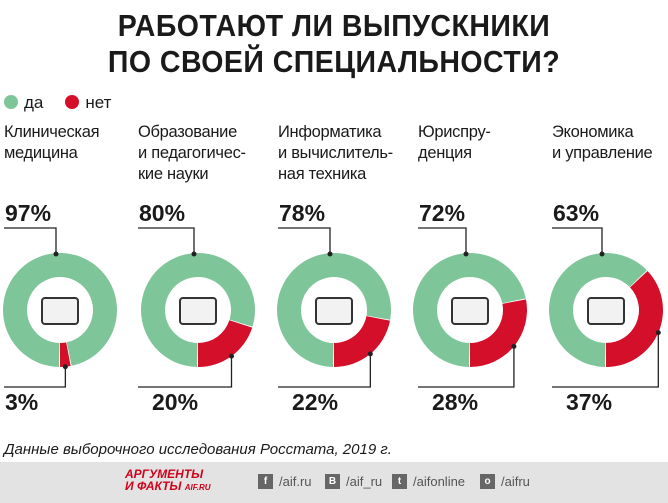 The image size is (668, 503). I want to click on category-label-line: и педагогичес-, so click(192, 153).